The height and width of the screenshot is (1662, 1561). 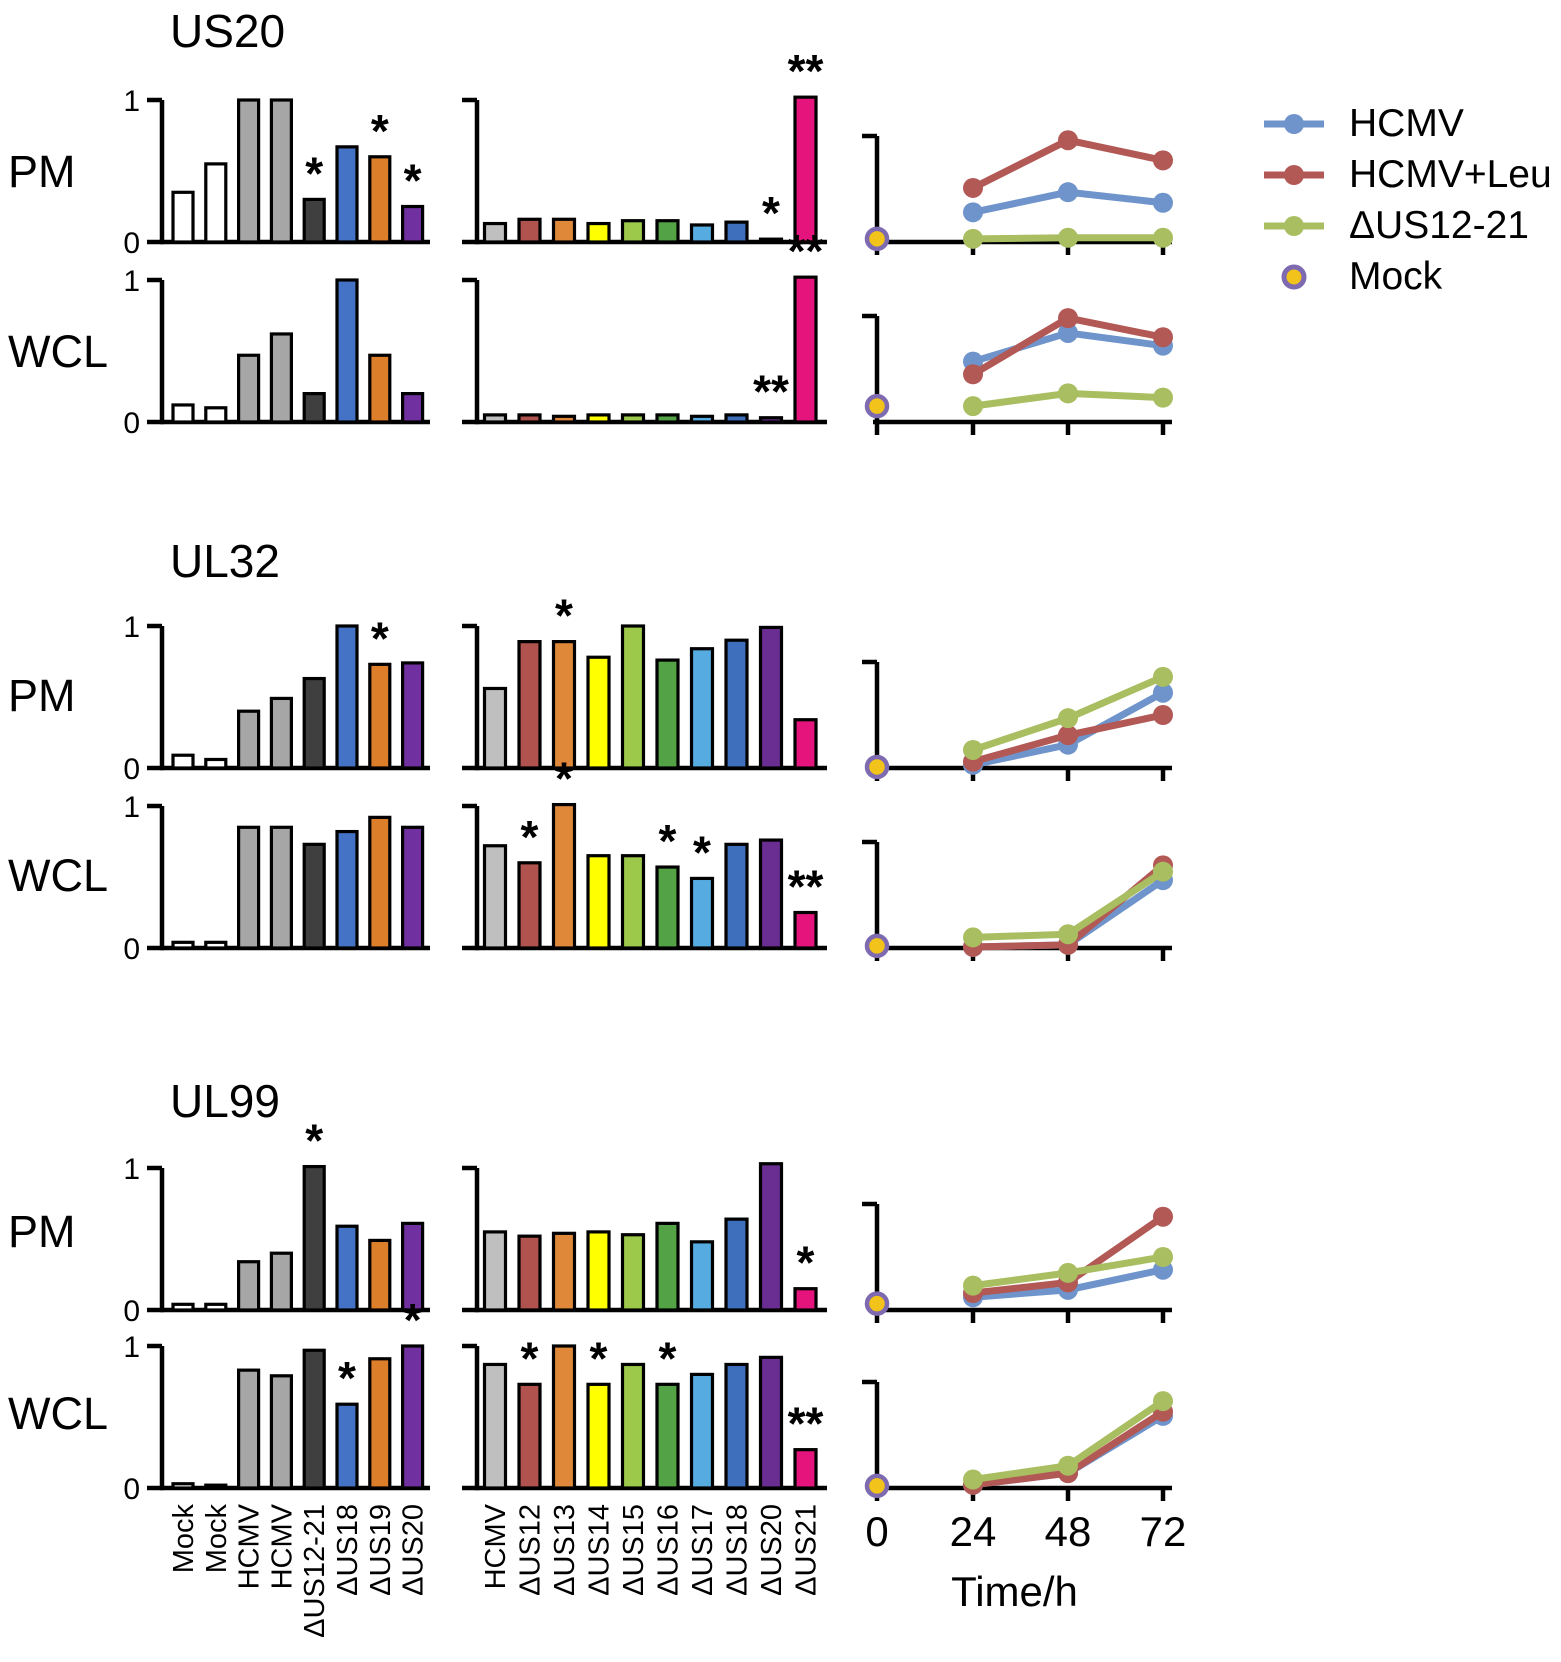 What do you see at coordinates (1017, 192) in the screenshot?
I see `us20-pm-line-svg` at bounding box center [1017, 192].